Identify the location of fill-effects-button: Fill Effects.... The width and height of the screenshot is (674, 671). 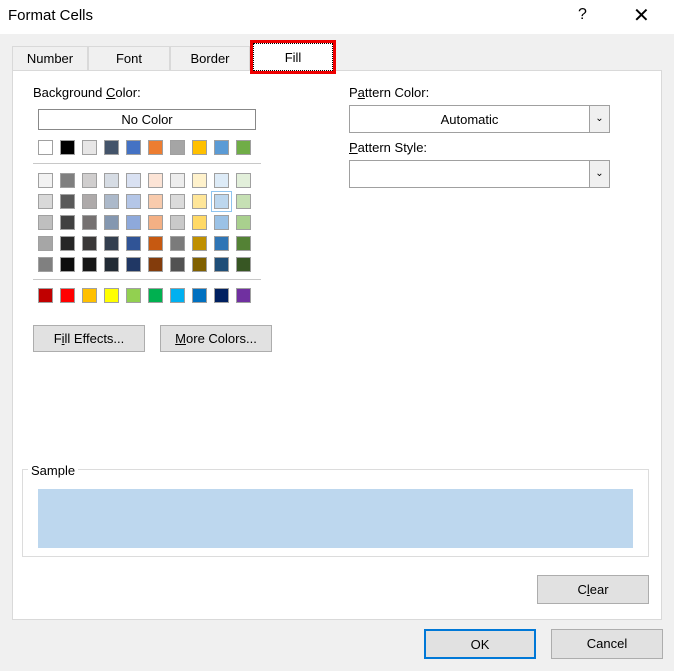
(89, 338).